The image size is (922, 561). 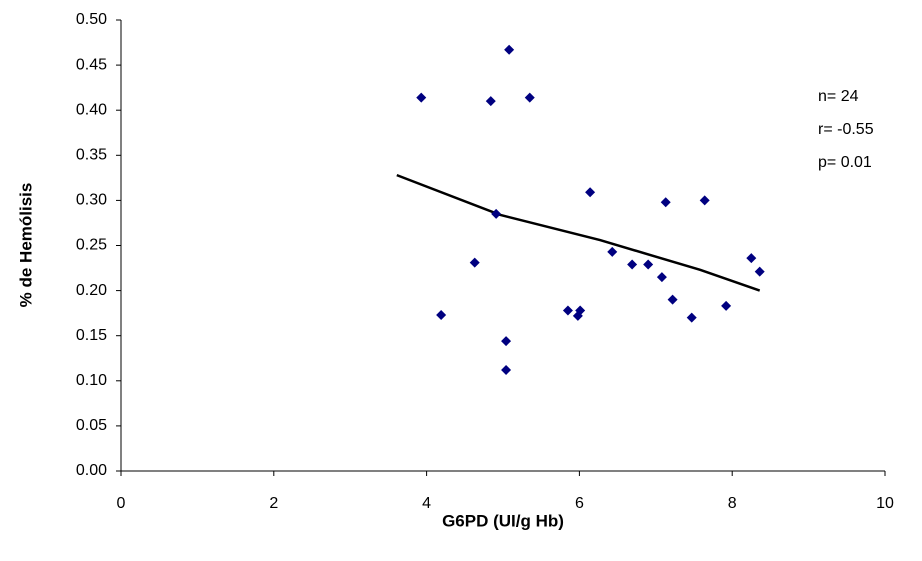 I want to click on x-axis-title: G6PD (UI/g Hb), so click(x=503, y=520).